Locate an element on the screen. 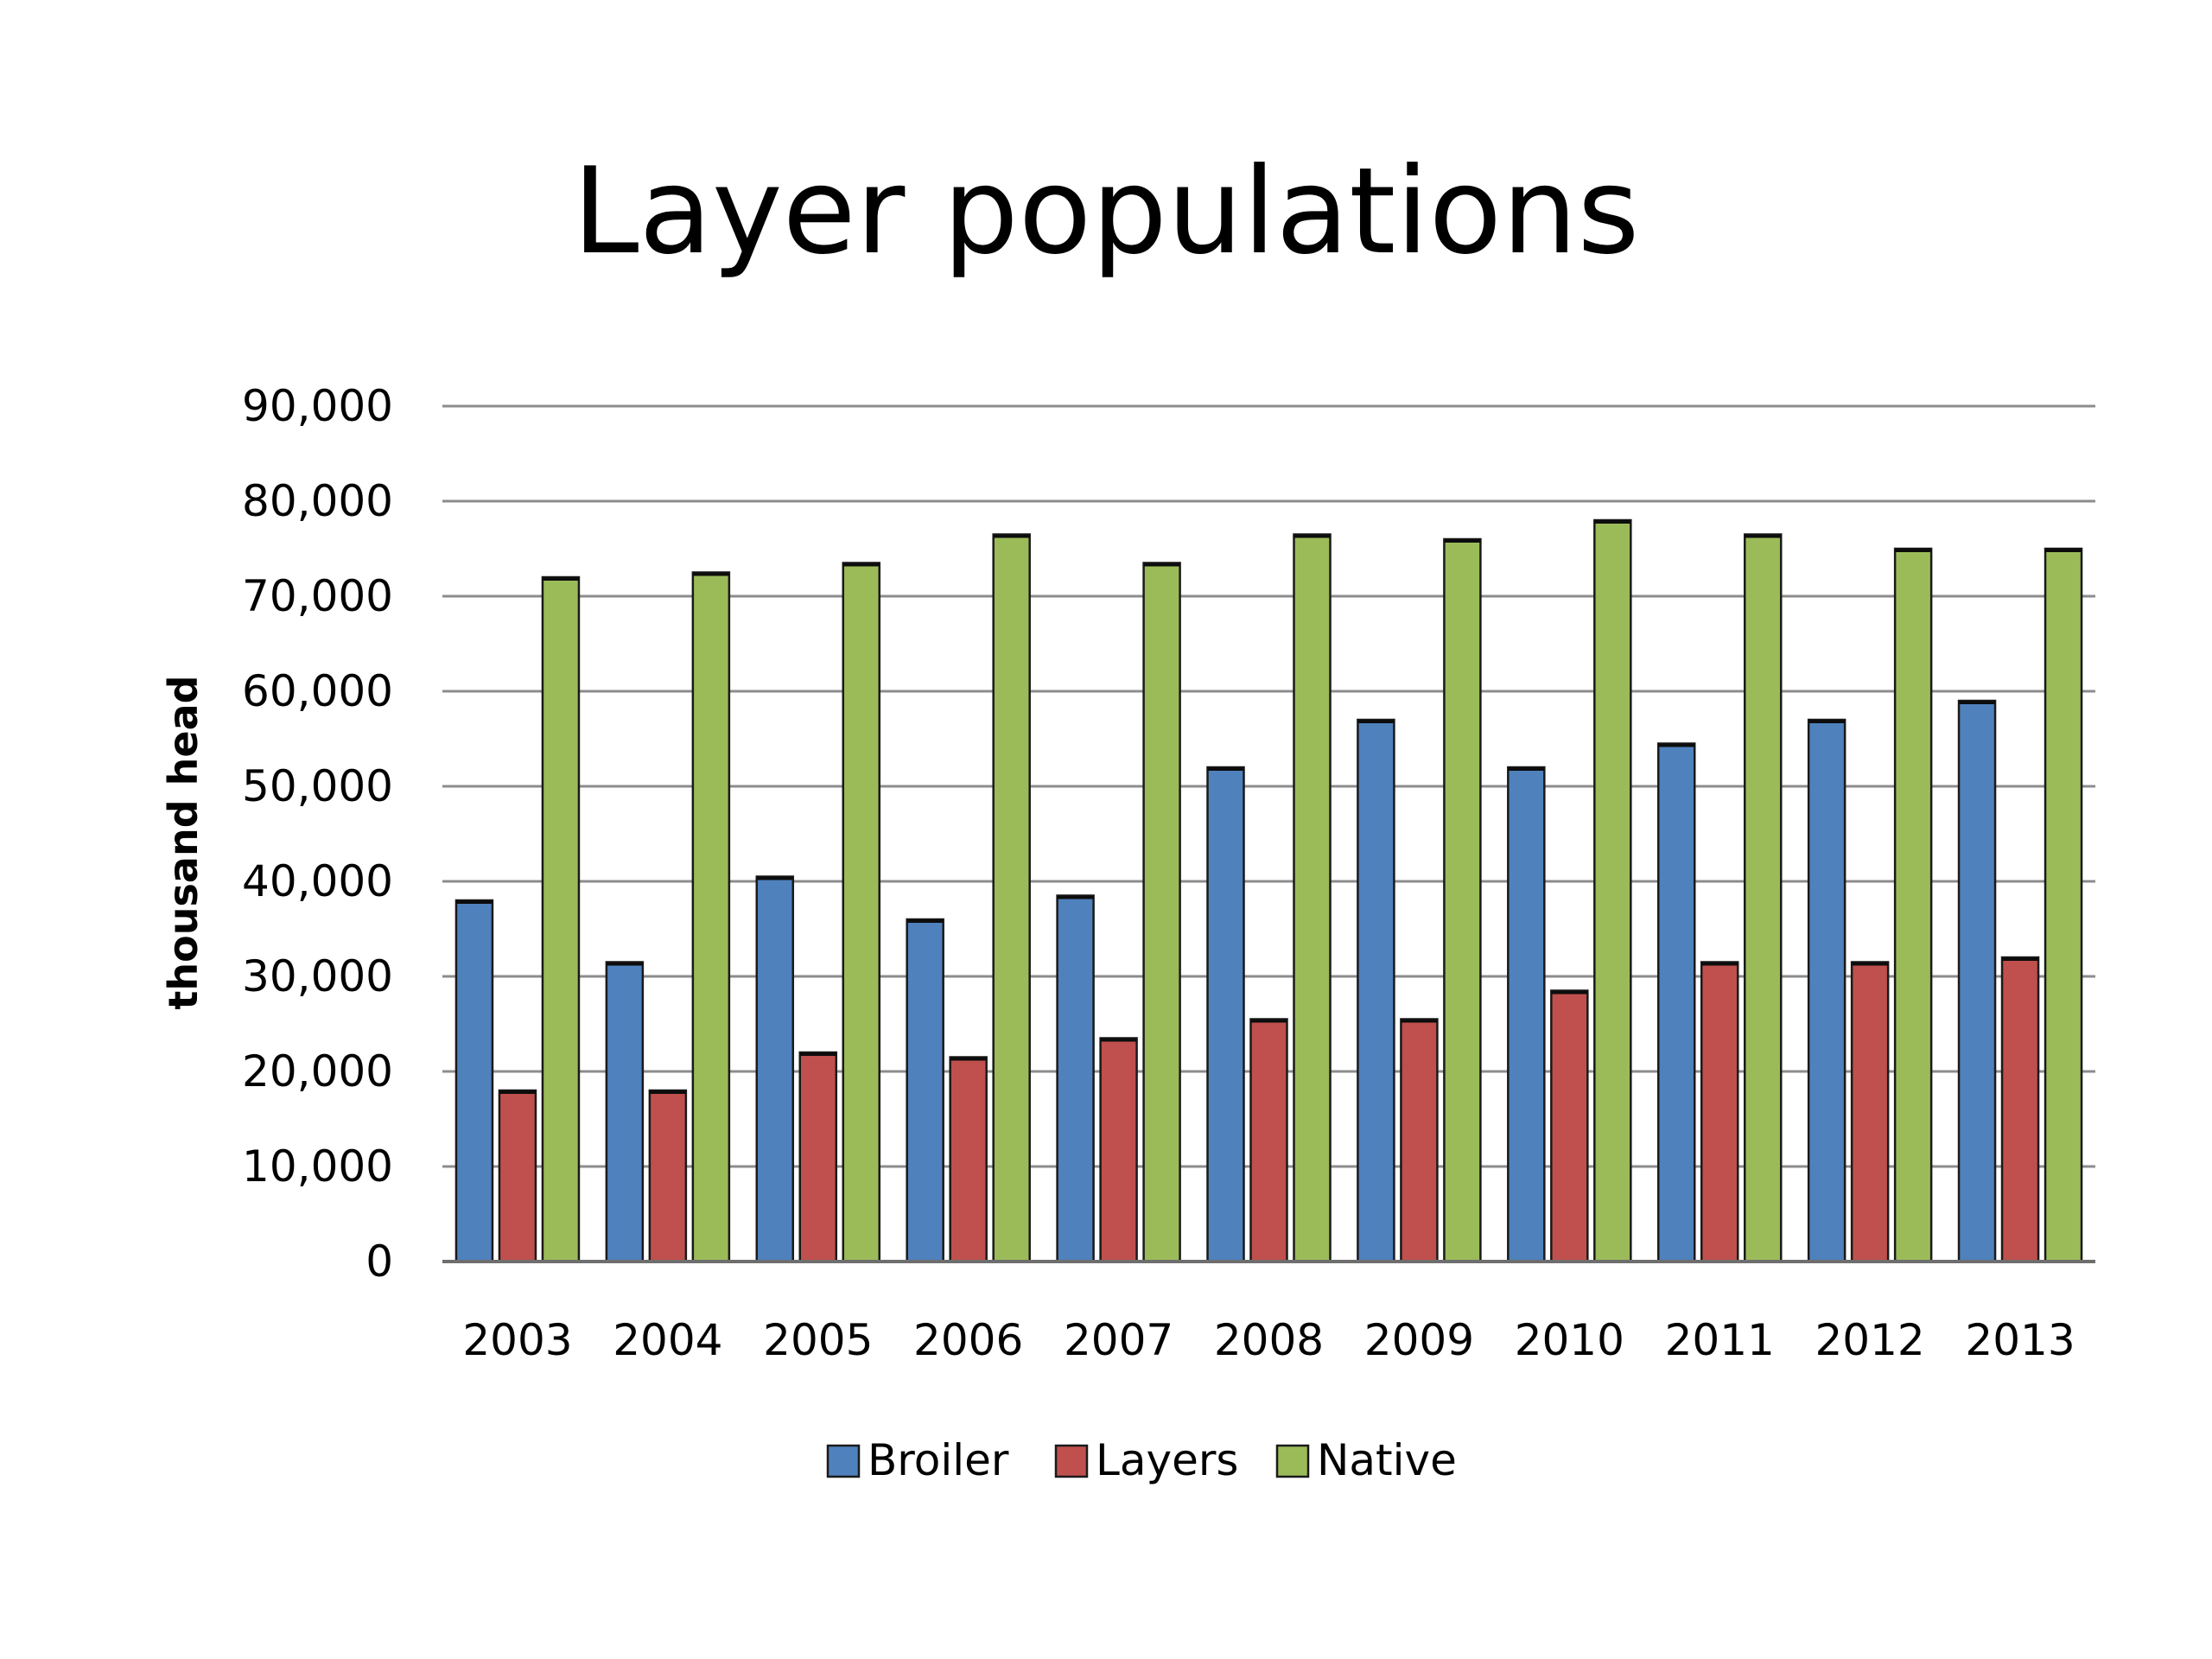  bar-broiler-2004 is located at coordinates (625, 1112).